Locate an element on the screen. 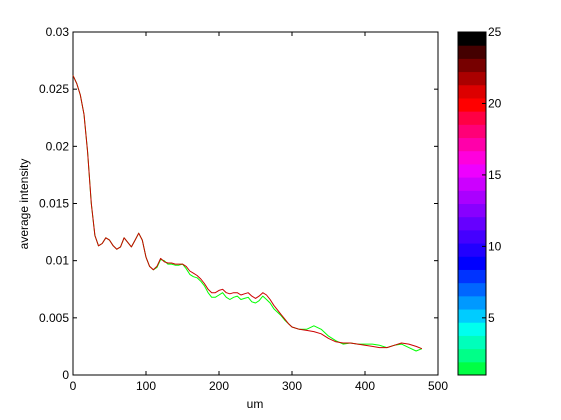  colorbar-cells is located at coordinates (472, 204).